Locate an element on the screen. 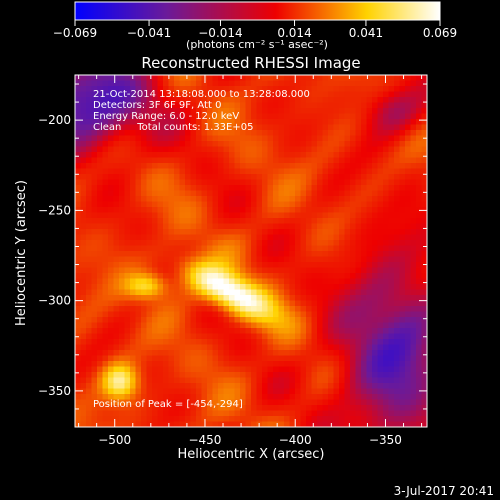  colorbar-tick-label: 0.014 is located at coordinates (294, 33).